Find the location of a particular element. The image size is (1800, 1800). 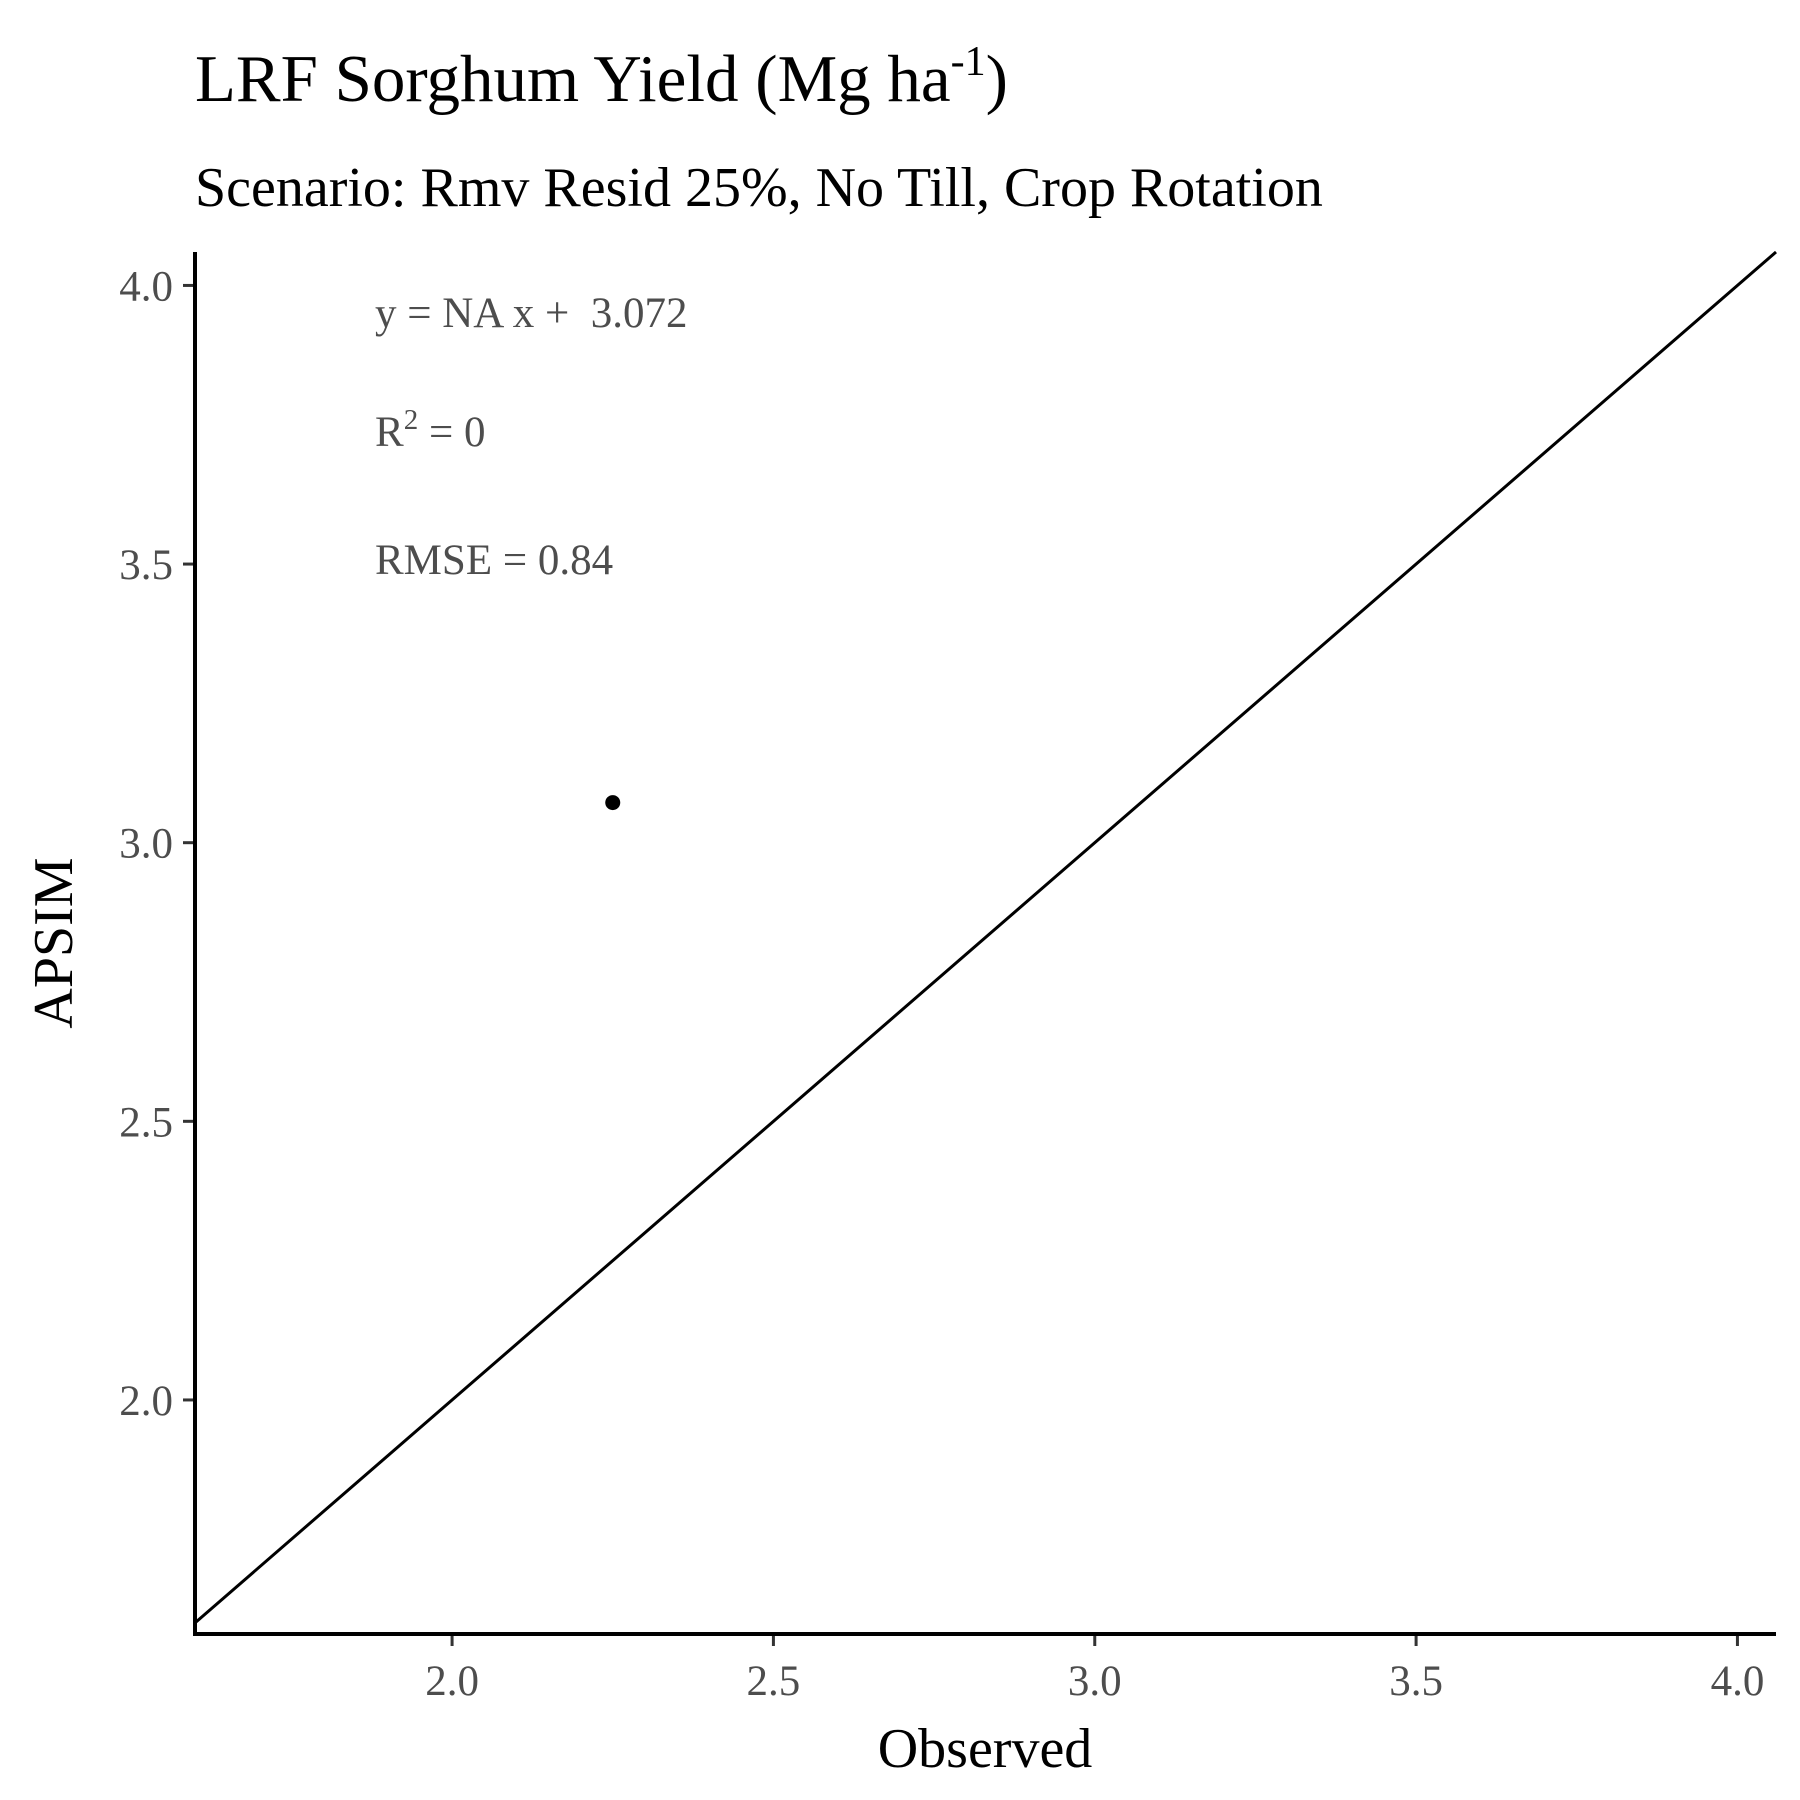

x-tick-label: 2.5 is located at coordinates (774, 1681).